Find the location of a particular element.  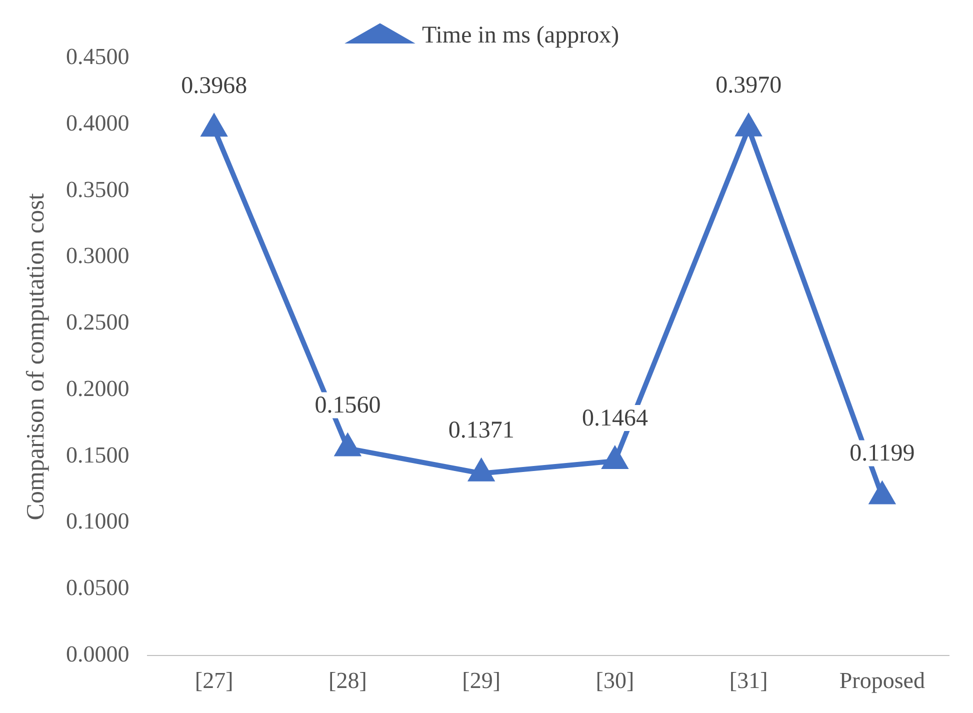

data-label: 0.3970 is located at coordinates (749, 85).